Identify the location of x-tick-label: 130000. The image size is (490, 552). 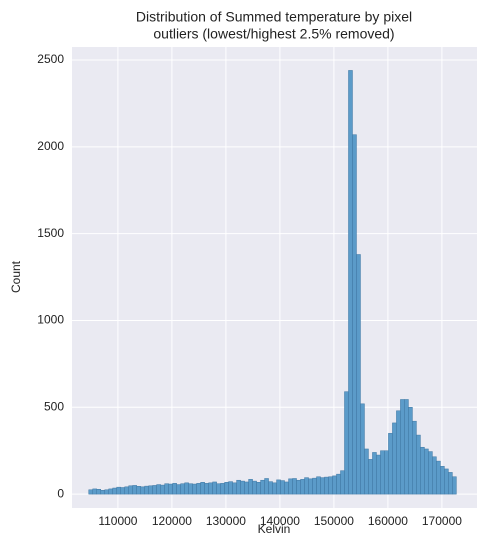
(226, 521).